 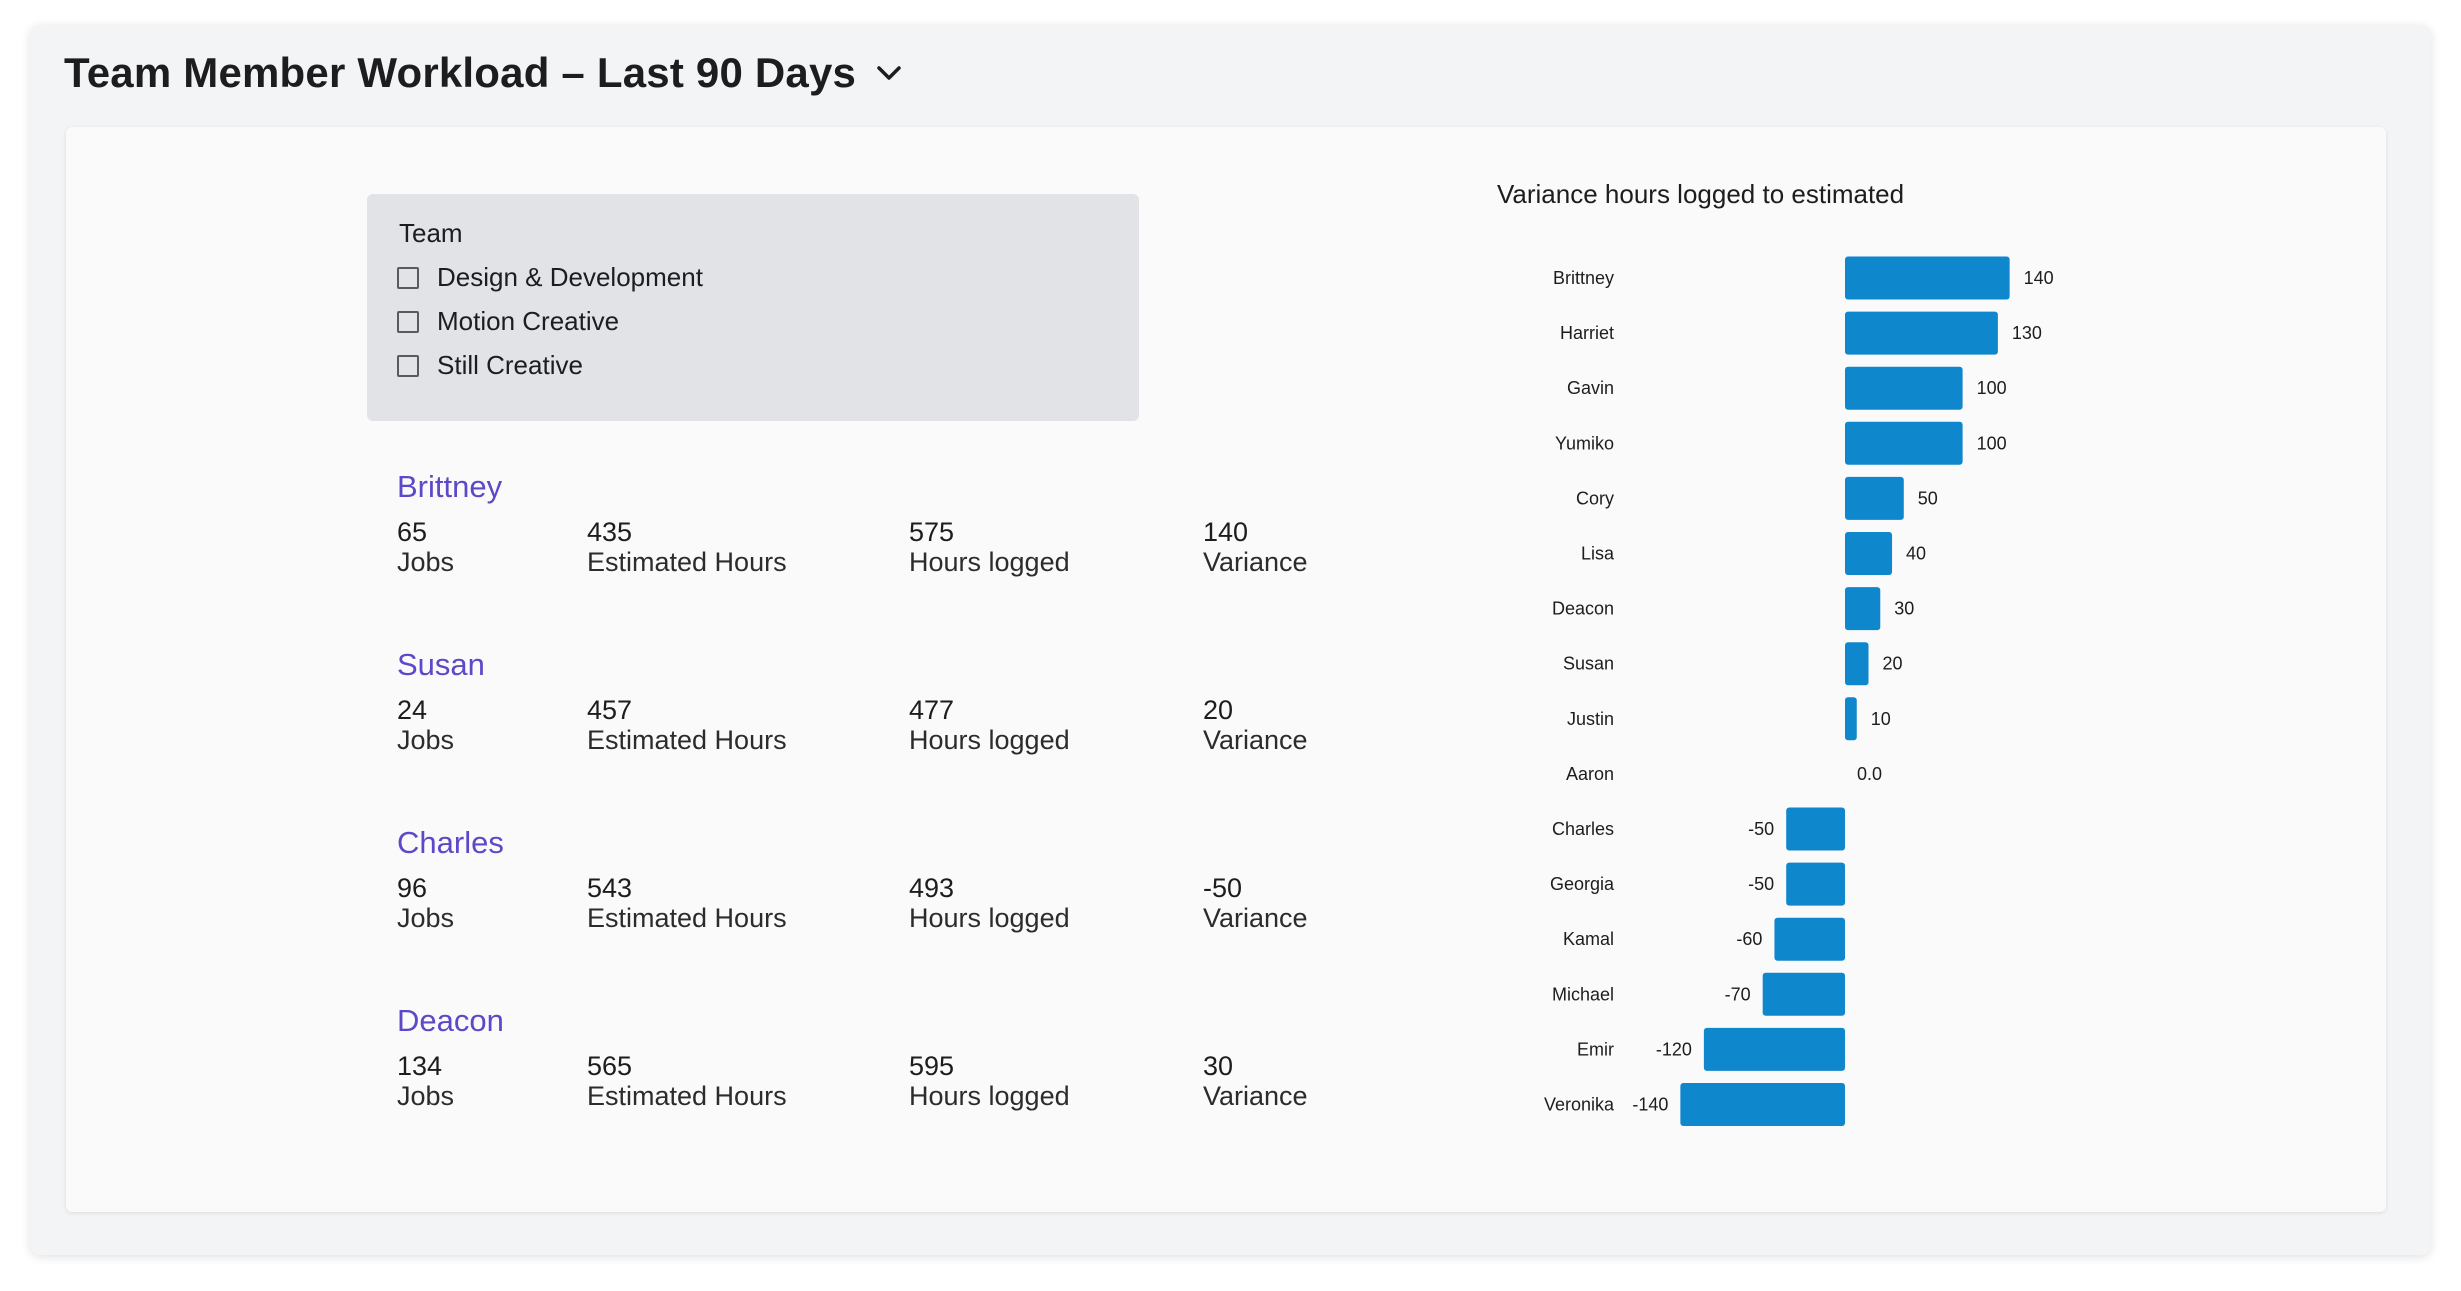 What do you see at coordinates (1650, 1105) in the screenshot?
I see `data-label-veronika: -140` at bounding box center [1650, 1105].